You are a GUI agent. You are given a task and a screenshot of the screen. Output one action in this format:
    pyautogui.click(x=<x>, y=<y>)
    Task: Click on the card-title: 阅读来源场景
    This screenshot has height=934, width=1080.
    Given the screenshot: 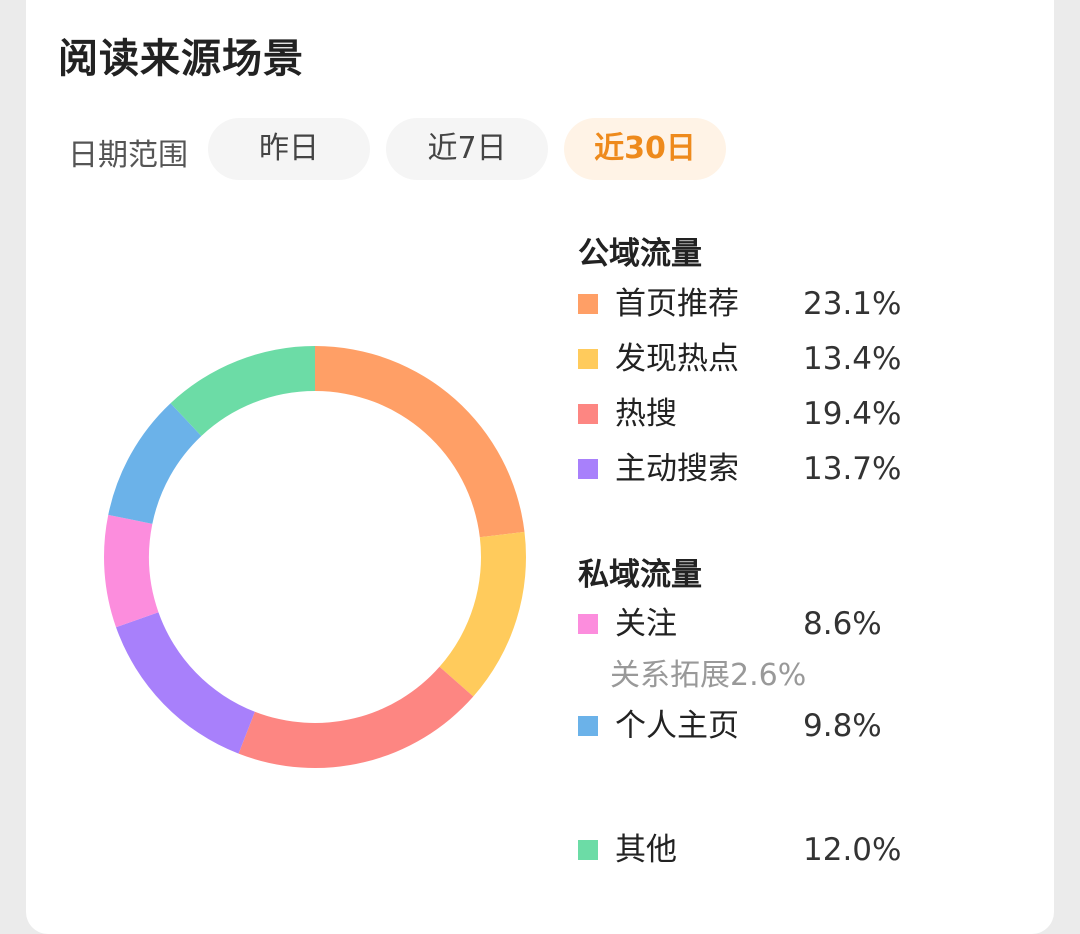 What is the action you would take?
    pyautogui.click(x=181, y=59)
    